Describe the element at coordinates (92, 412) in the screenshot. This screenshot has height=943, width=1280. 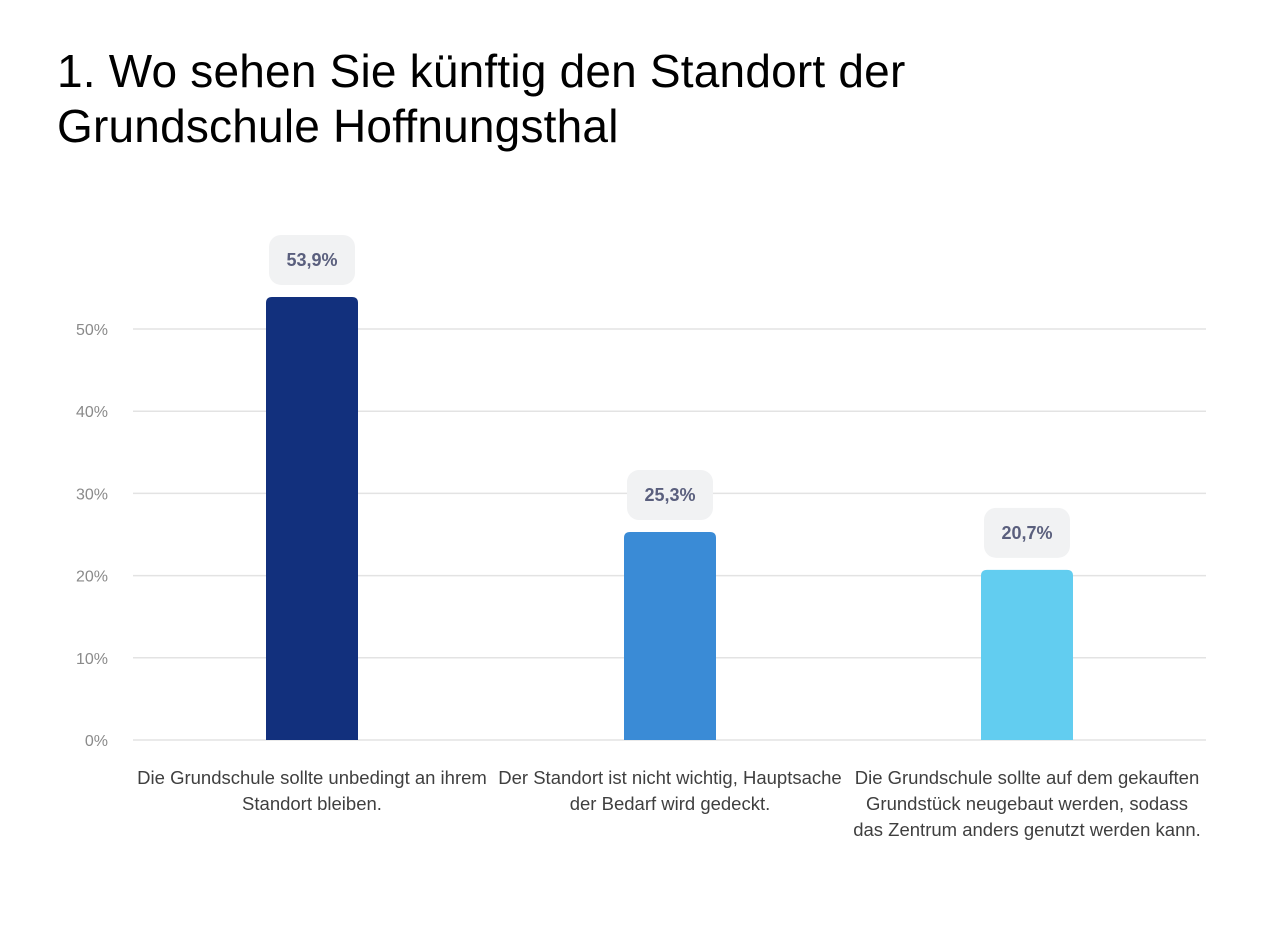
I see `y-tick-label: 40%` at that location.